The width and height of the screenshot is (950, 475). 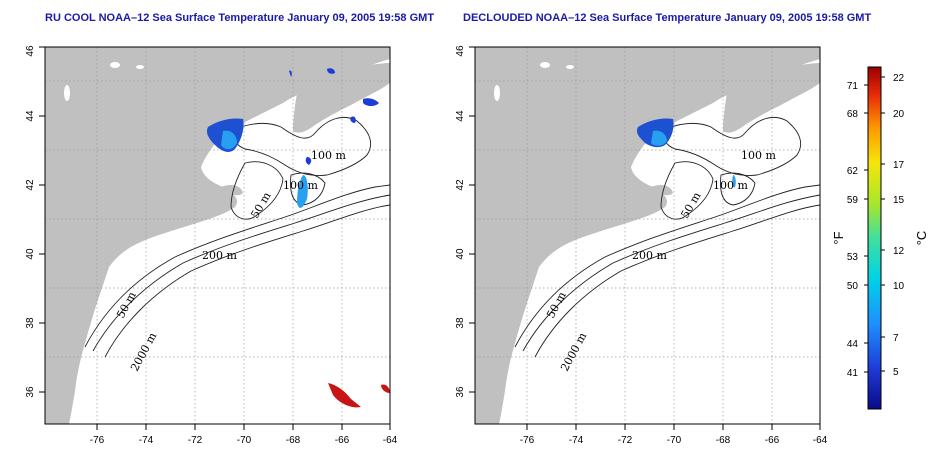 I want to click on c-tick-label: 10, so click(x=899, y=286).